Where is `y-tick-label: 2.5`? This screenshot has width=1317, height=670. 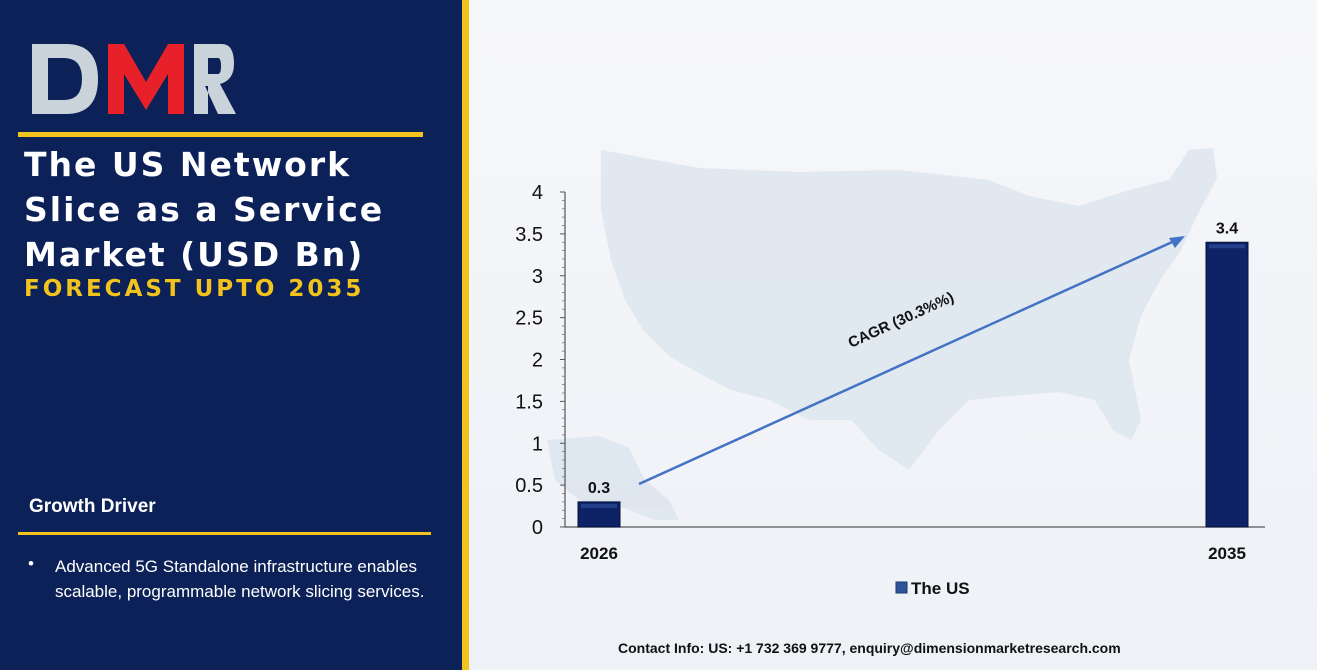 y-tick-label: 2.5 is located at coordinates (529, 319).